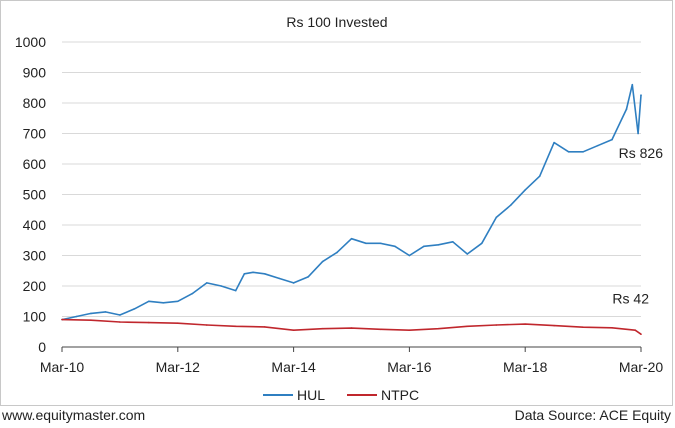 Image resolution: width=675 pixels, height=428 pixels. Describe the element at coordinates (400, 395) in the screenshot. I see `legend-label-ntpc: NTPC` at that location.